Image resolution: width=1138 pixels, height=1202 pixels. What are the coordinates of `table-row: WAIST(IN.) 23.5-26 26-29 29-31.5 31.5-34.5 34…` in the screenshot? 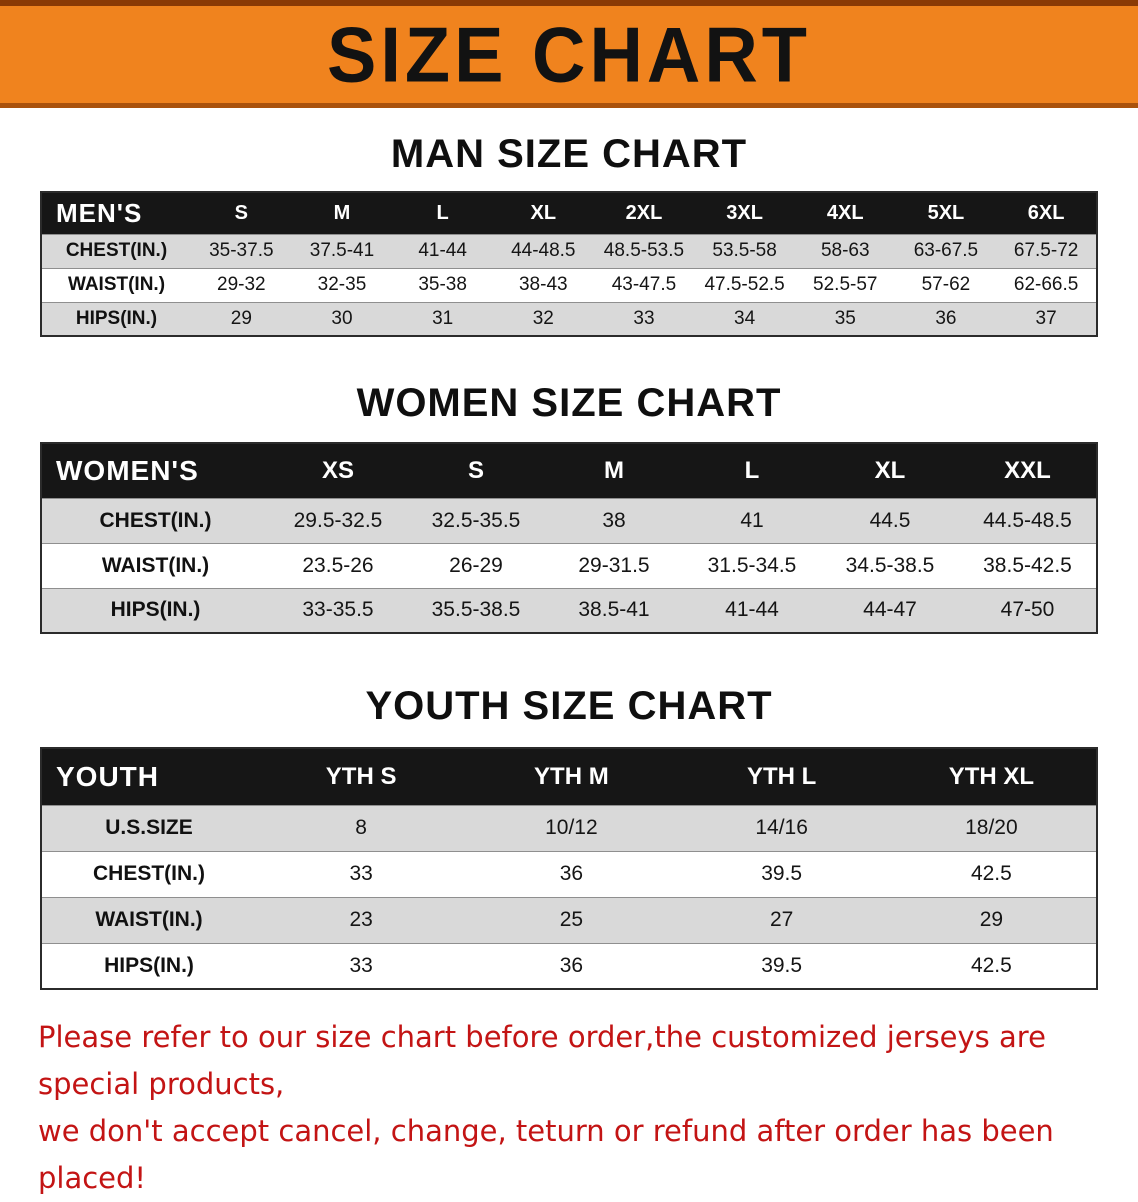 It's located at (569, 565).